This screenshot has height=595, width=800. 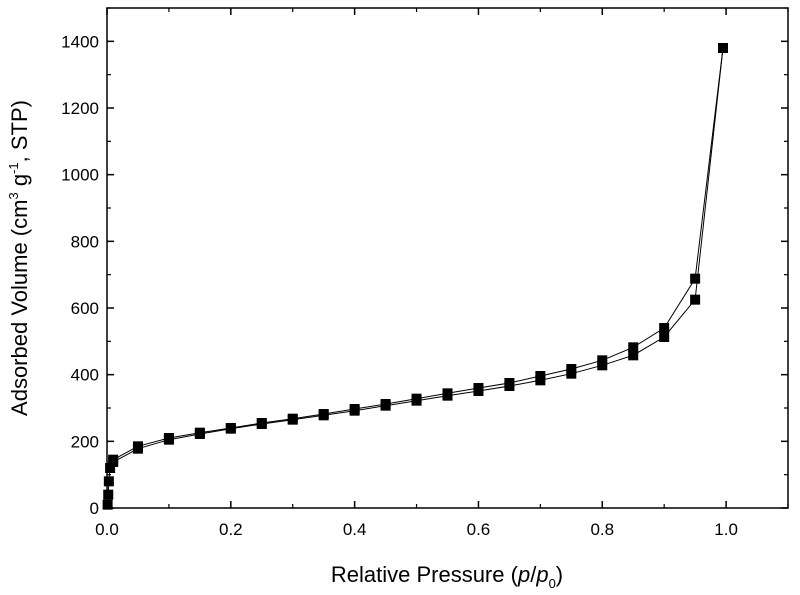 What do you see at coordinates (85, 441) in the screenshot?
I see `y-tick-label: 200` at bounding box center [85, 441].